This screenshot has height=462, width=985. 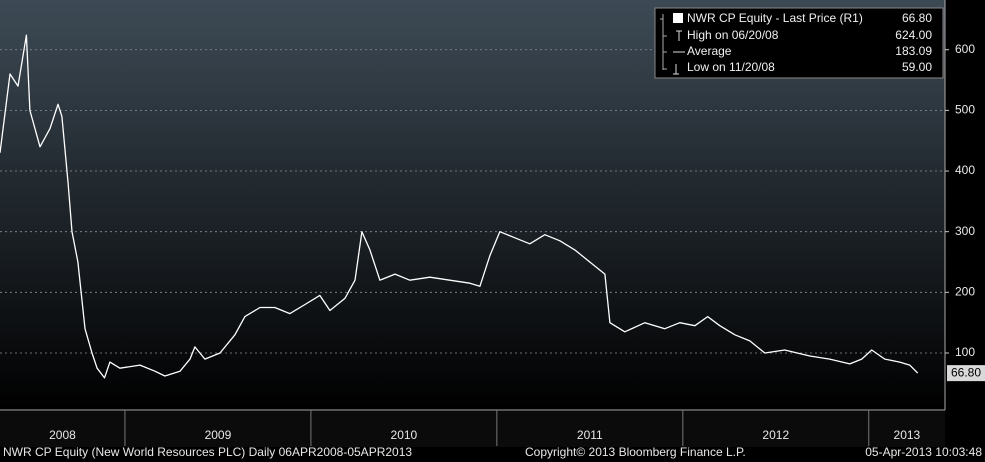 I want to click on legend-icons, so click(x=679, y=52).